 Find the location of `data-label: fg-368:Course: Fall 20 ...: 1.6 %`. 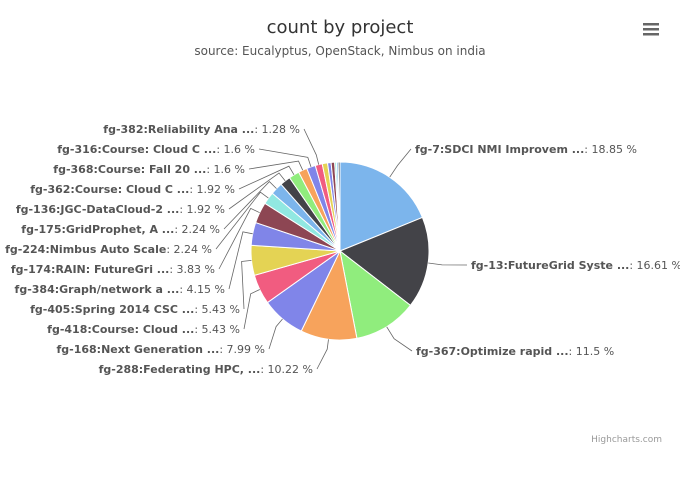

data-label: fg-368:Course: Fall 20 ...: 1.6 % is located at coordinates (149, 169).